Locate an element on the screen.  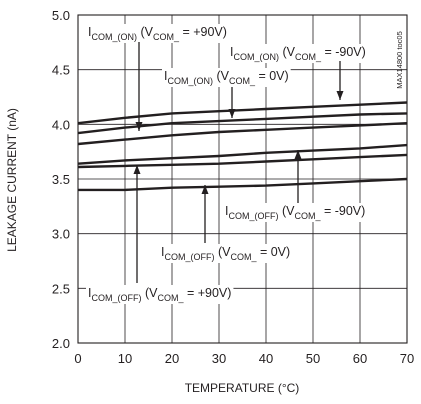
annotation-label-4: ICOM_(OFF) (VCOM_ = -90V) is located at coordinates (295, 212).